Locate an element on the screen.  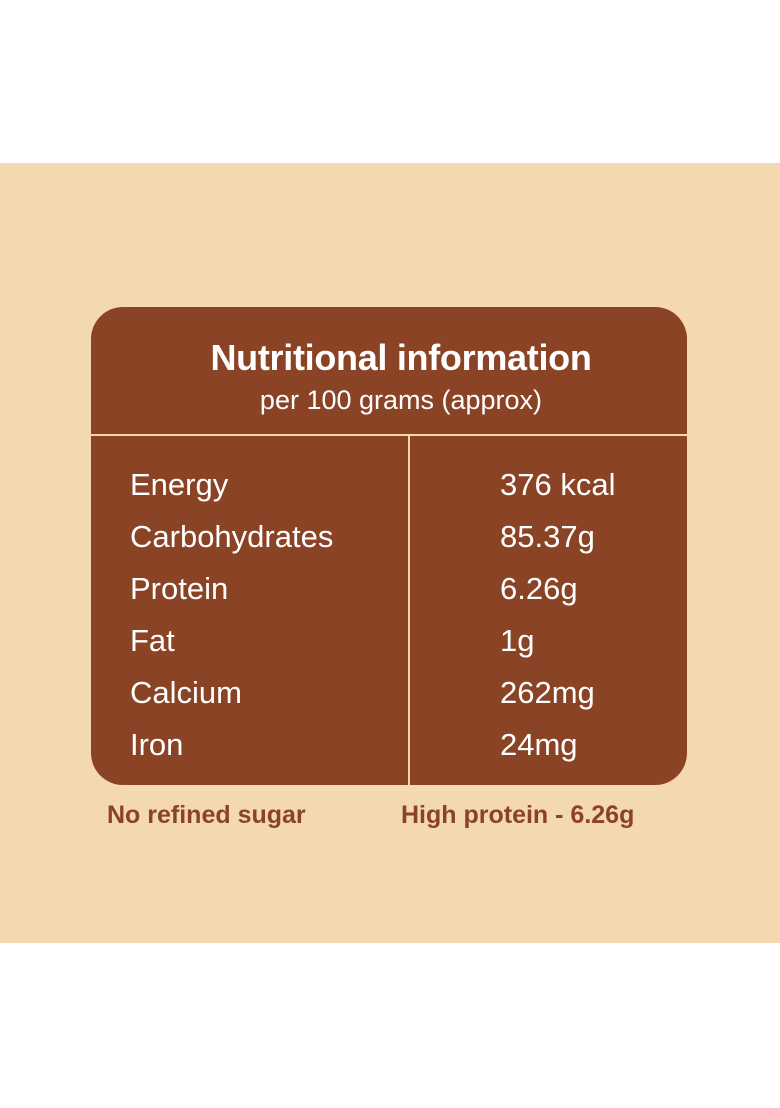
nutrient-value: 376 kcal is located at coordinates (558, 484).